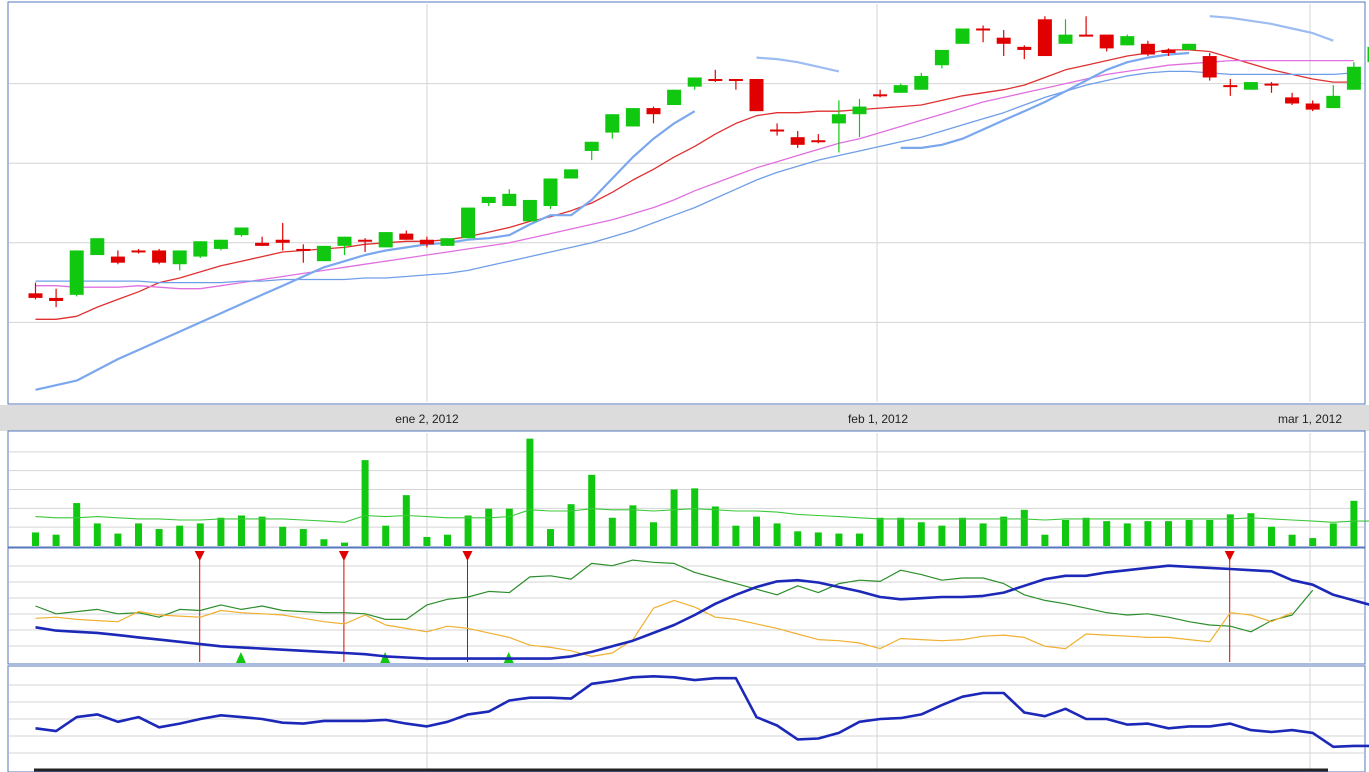 The width and height of the screenshot is (1369, 772). Describe the element at coordinates (702, 515) in the screenshot. I see `volume-average-line` at that location.